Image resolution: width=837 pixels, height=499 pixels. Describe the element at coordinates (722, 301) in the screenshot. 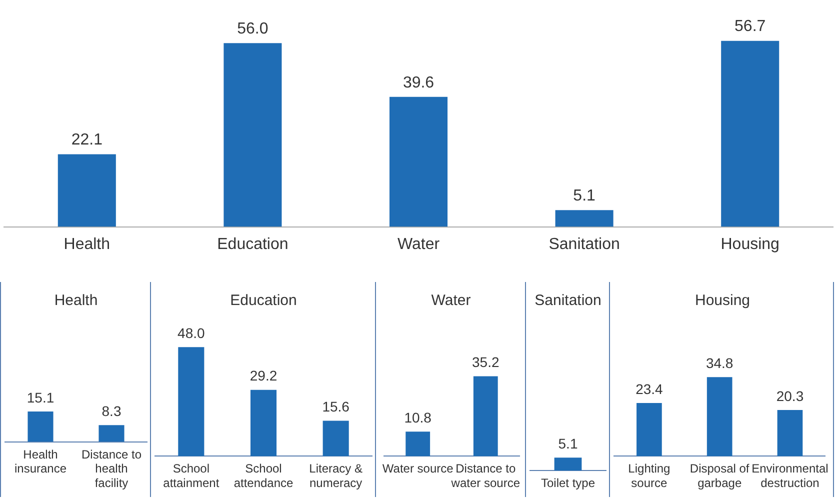

I see `chart-title: Housing` at that location.